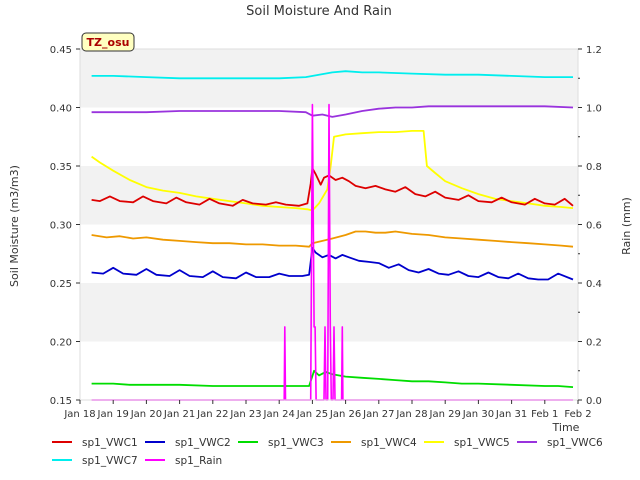  What do you see at coordinates (389, 443) in the screenshot?
I see `legend-label: sp1_VWC4` at bounding box center [389, 443].